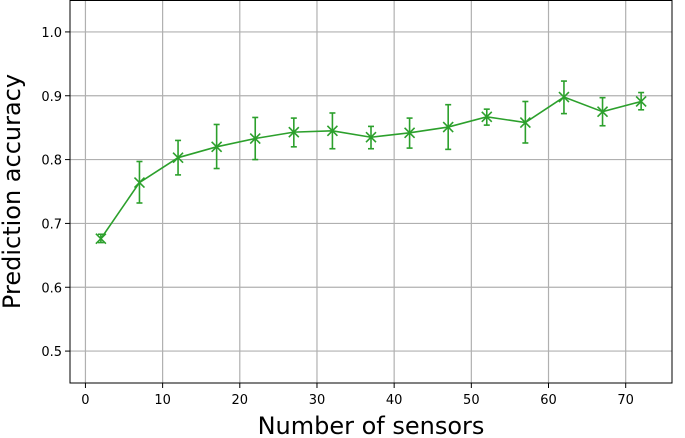 This screenshot has width=685, height=438. I want to click on x-tick-label: 40, so click(394, 400).